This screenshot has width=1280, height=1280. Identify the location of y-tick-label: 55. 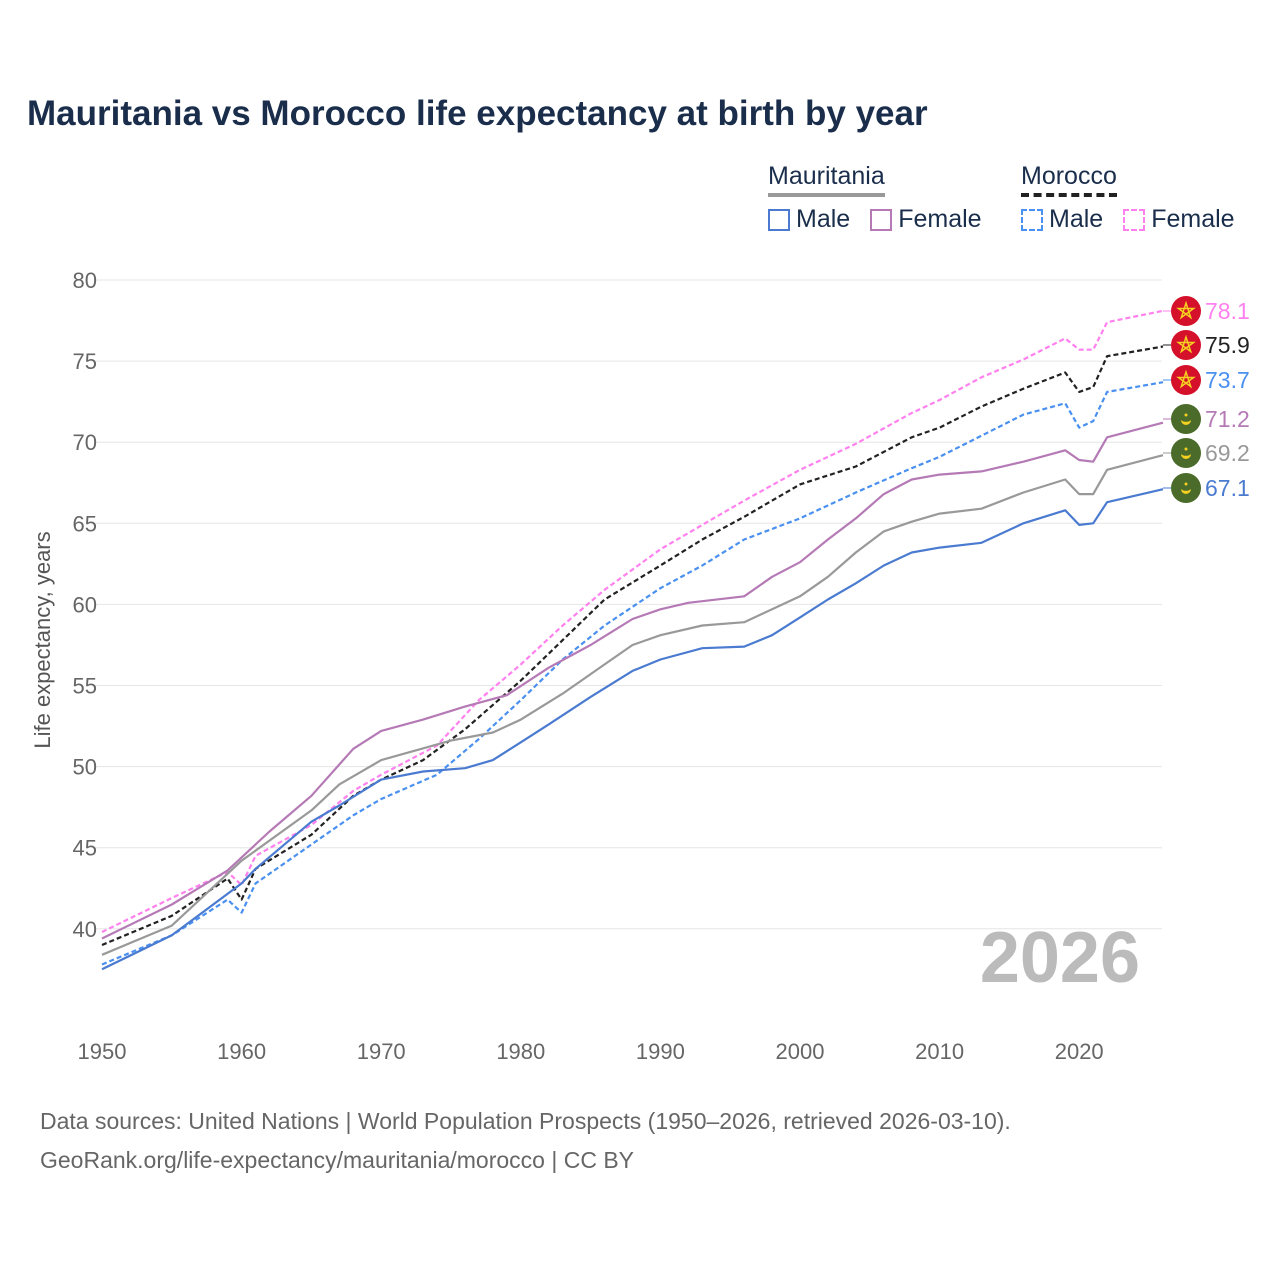
(85, 686).